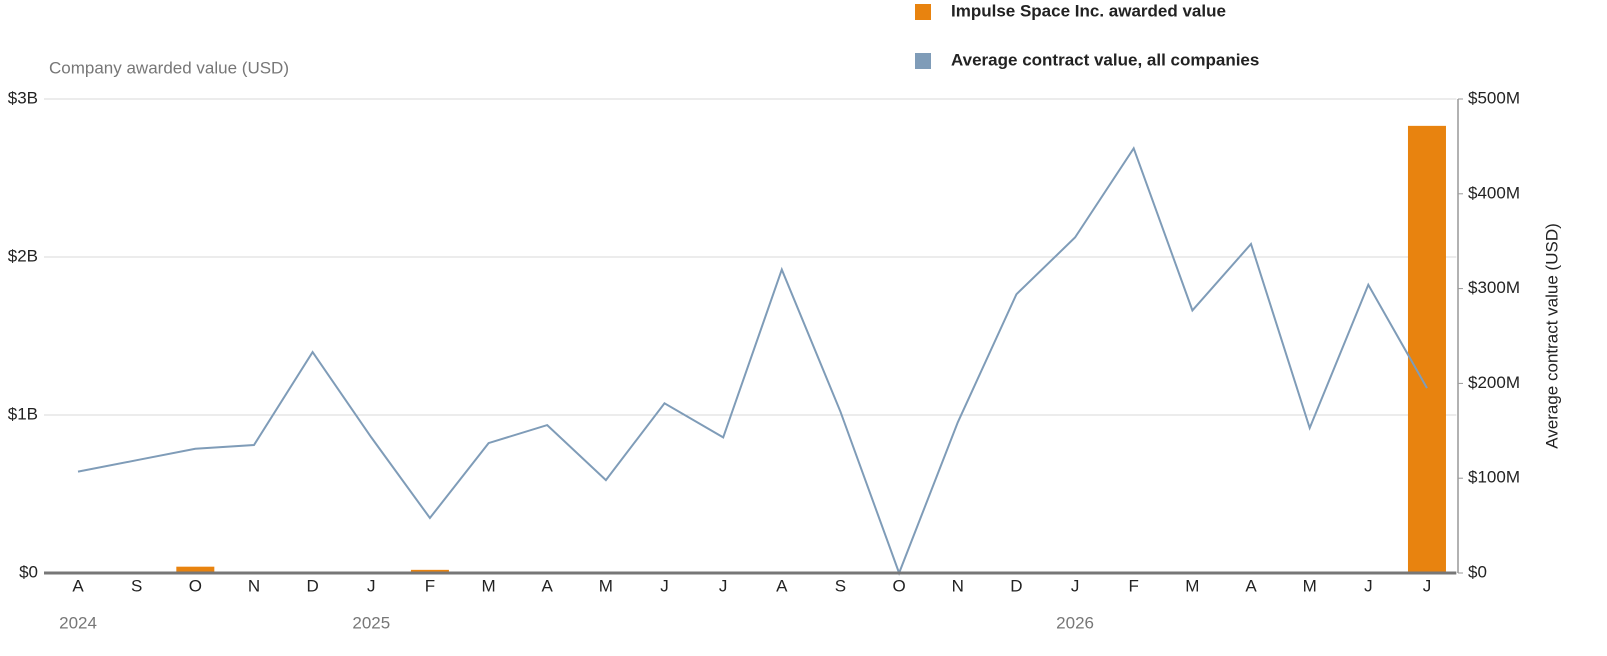 Image resolution: width=1607 pixels, height=656 pixels. I want to click on y2-tick-label: $100M, so click(1494, 477).